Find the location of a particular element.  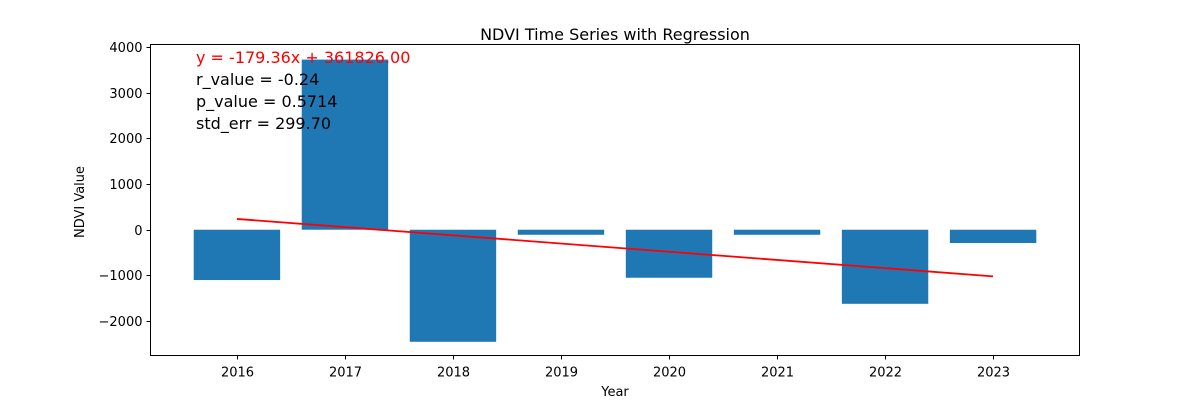

regression-line is located at coordinates (615, 248).